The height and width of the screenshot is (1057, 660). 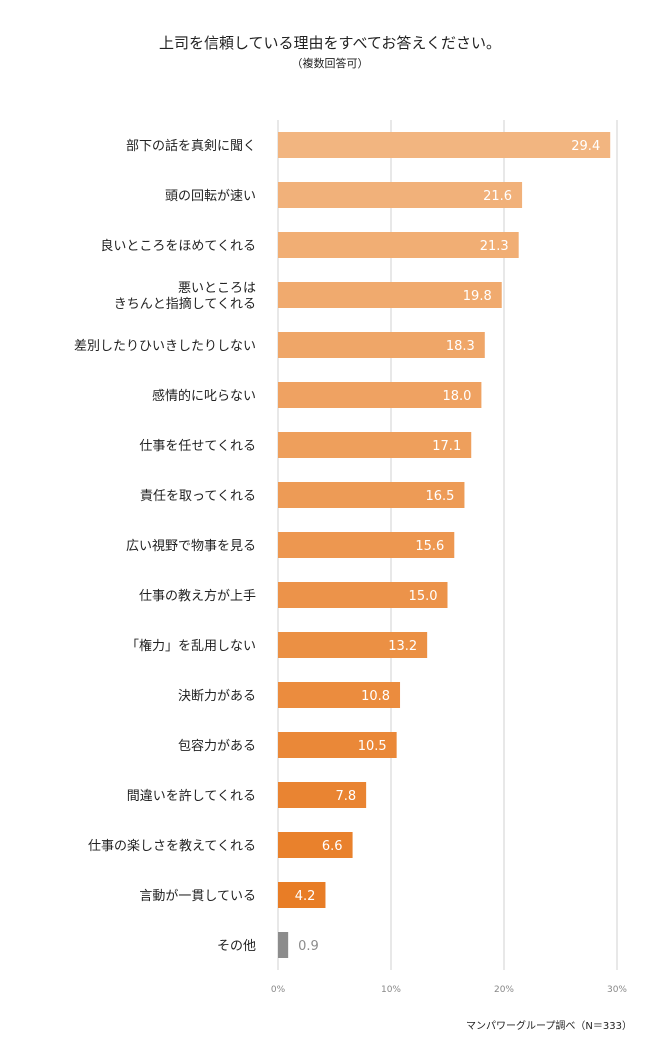 I want to click on category-label: 感情的に叱らない, so click(x=204, y=396).